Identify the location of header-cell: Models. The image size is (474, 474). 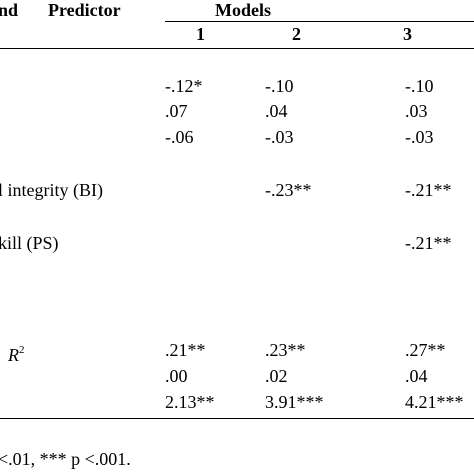
(243, 10).